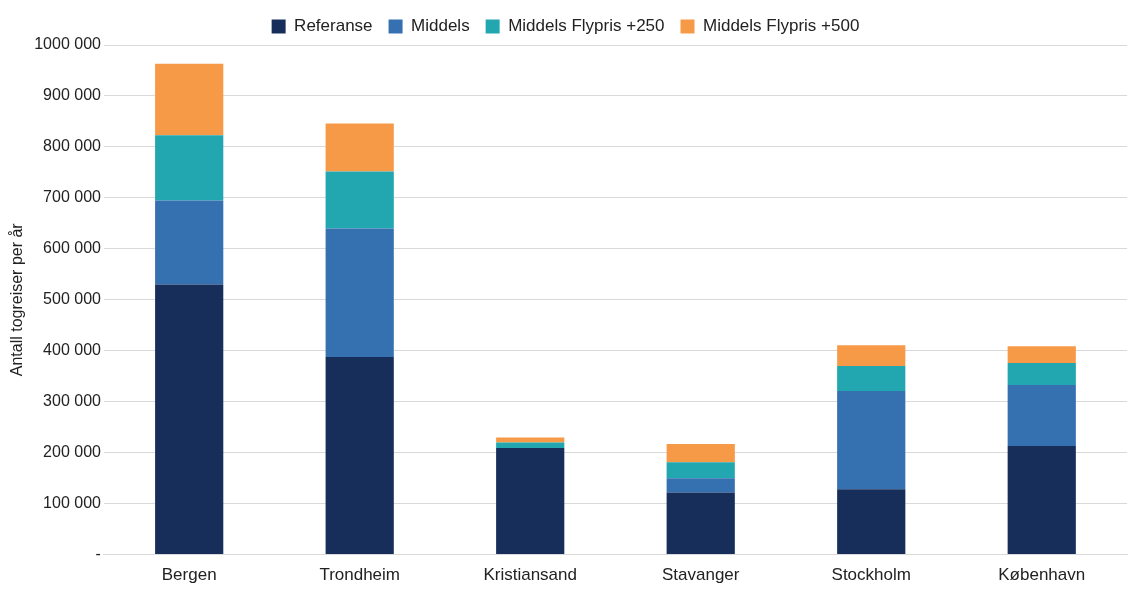  I want to click on legend-label: Middels Flypris +250, so click(586, 26).